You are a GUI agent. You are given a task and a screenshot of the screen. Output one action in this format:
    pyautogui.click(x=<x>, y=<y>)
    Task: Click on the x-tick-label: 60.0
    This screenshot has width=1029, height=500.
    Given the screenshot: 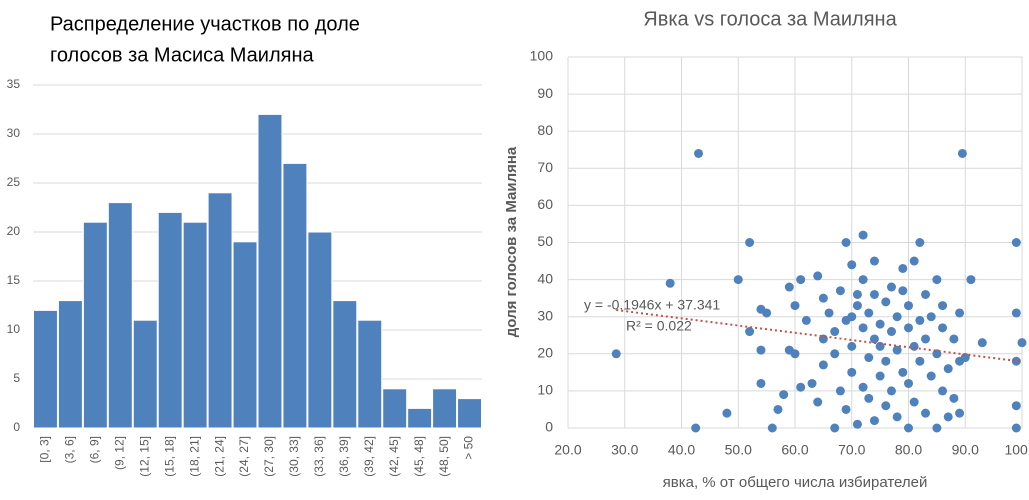 What is the action you would take?
    pyautogui.click(x=794, y=450)
    